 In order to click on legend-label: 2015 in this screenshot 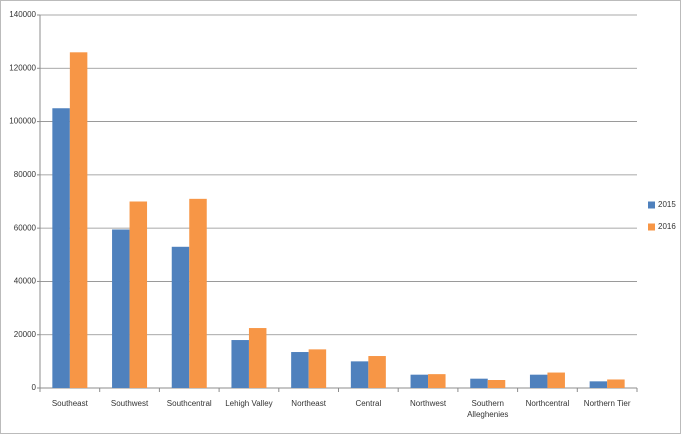, I will do `click(667, 204)`.